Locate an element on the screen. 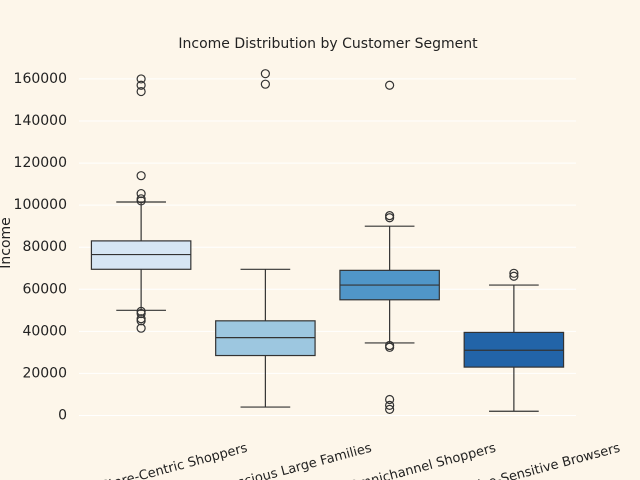 The width and height of the screenshot is (640, 480). y-tick-label: 60000 is located at coordinates (44, 289).